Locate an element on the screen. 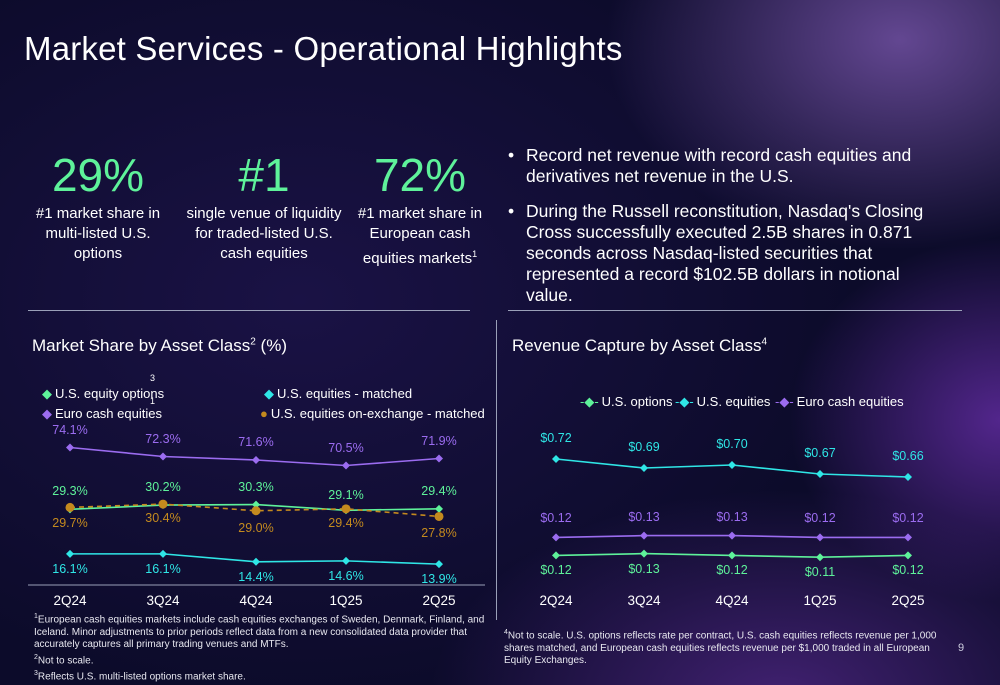  data-label: 16.1% is located at coordinates (163, 568).